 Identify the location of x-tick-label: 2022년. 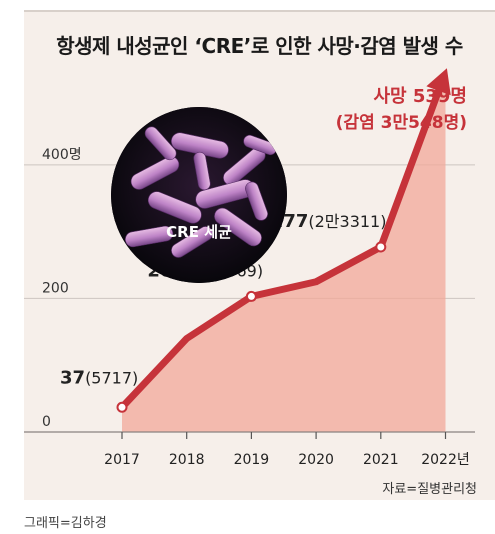
(445, 460).